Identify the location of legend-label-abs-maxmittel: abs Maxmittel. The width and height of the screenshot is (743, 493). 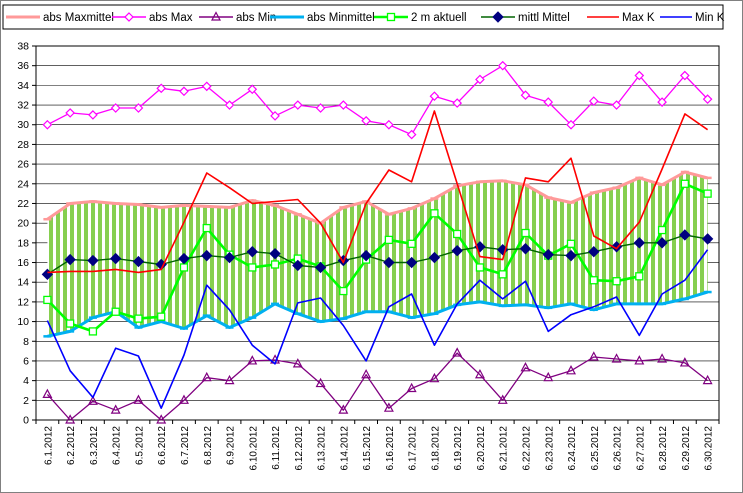
(78, 18).